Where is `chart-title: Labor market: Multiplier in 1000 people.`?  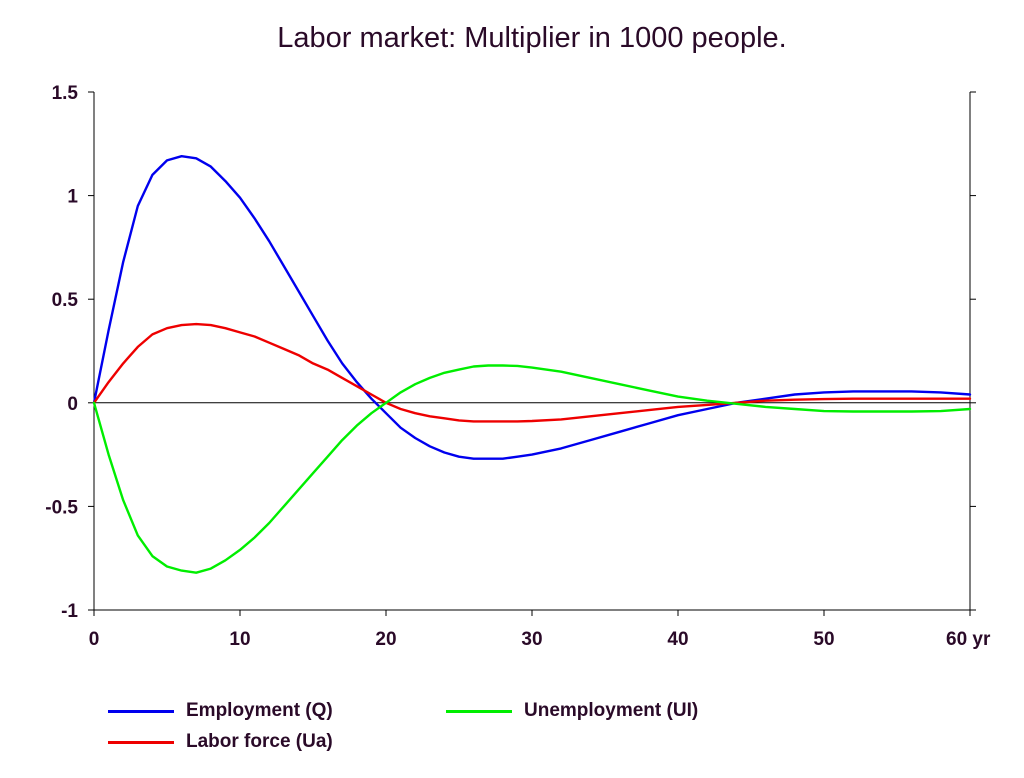
chart-title: Labor market: Multiplier in 1000 people. is located at coordinates (532, 38).